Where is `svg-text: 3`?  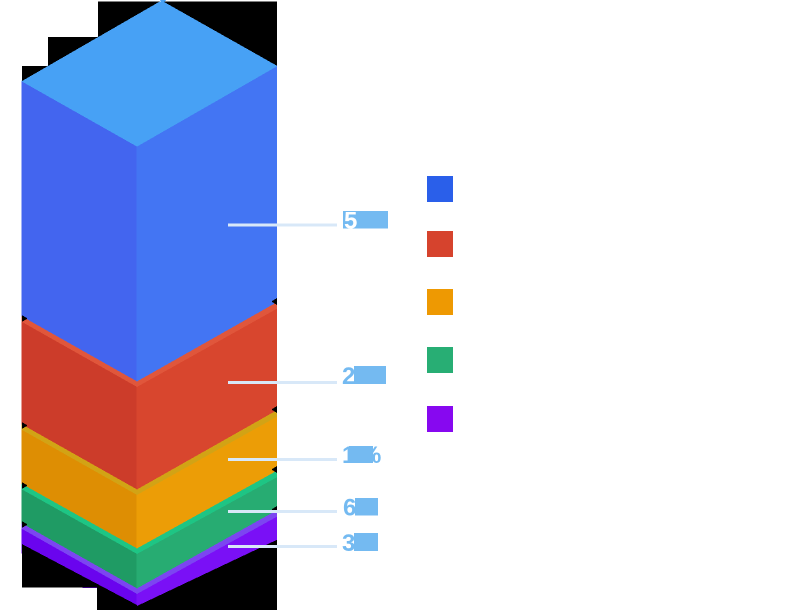
svg-text: 3 is located at coordinates (348, 543).